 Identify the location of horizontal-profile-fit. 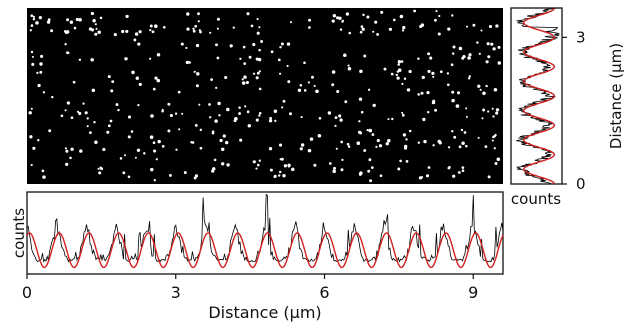
(265, 250).